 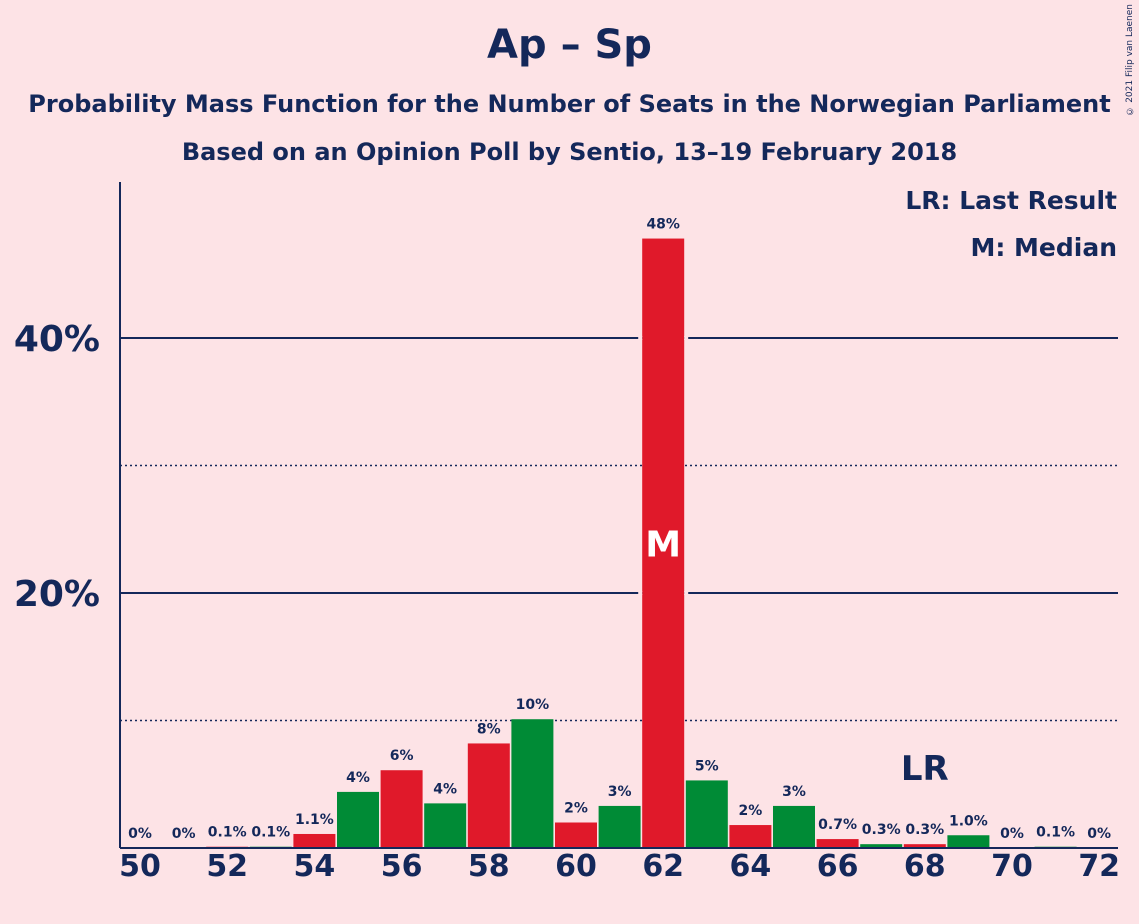 I want to click on x-tick-label: 70, so click(x=1012, y=866).